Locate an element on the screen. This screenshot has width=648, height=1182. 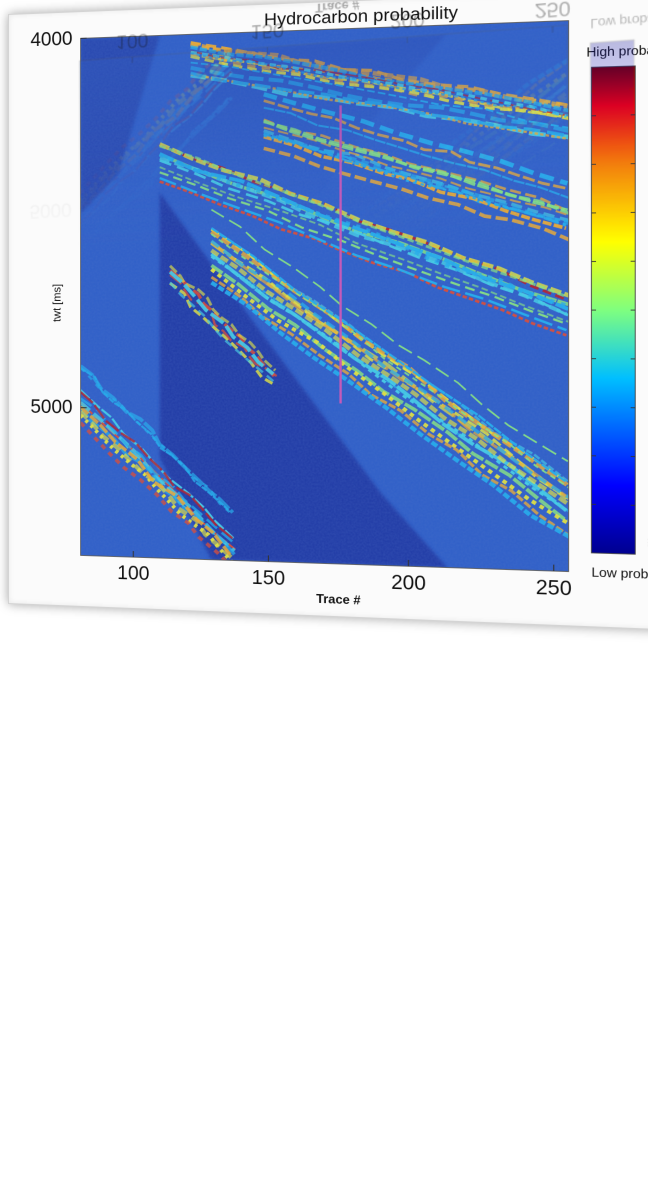
x-axis-label: Trace # is located at coordinates (337, 8).